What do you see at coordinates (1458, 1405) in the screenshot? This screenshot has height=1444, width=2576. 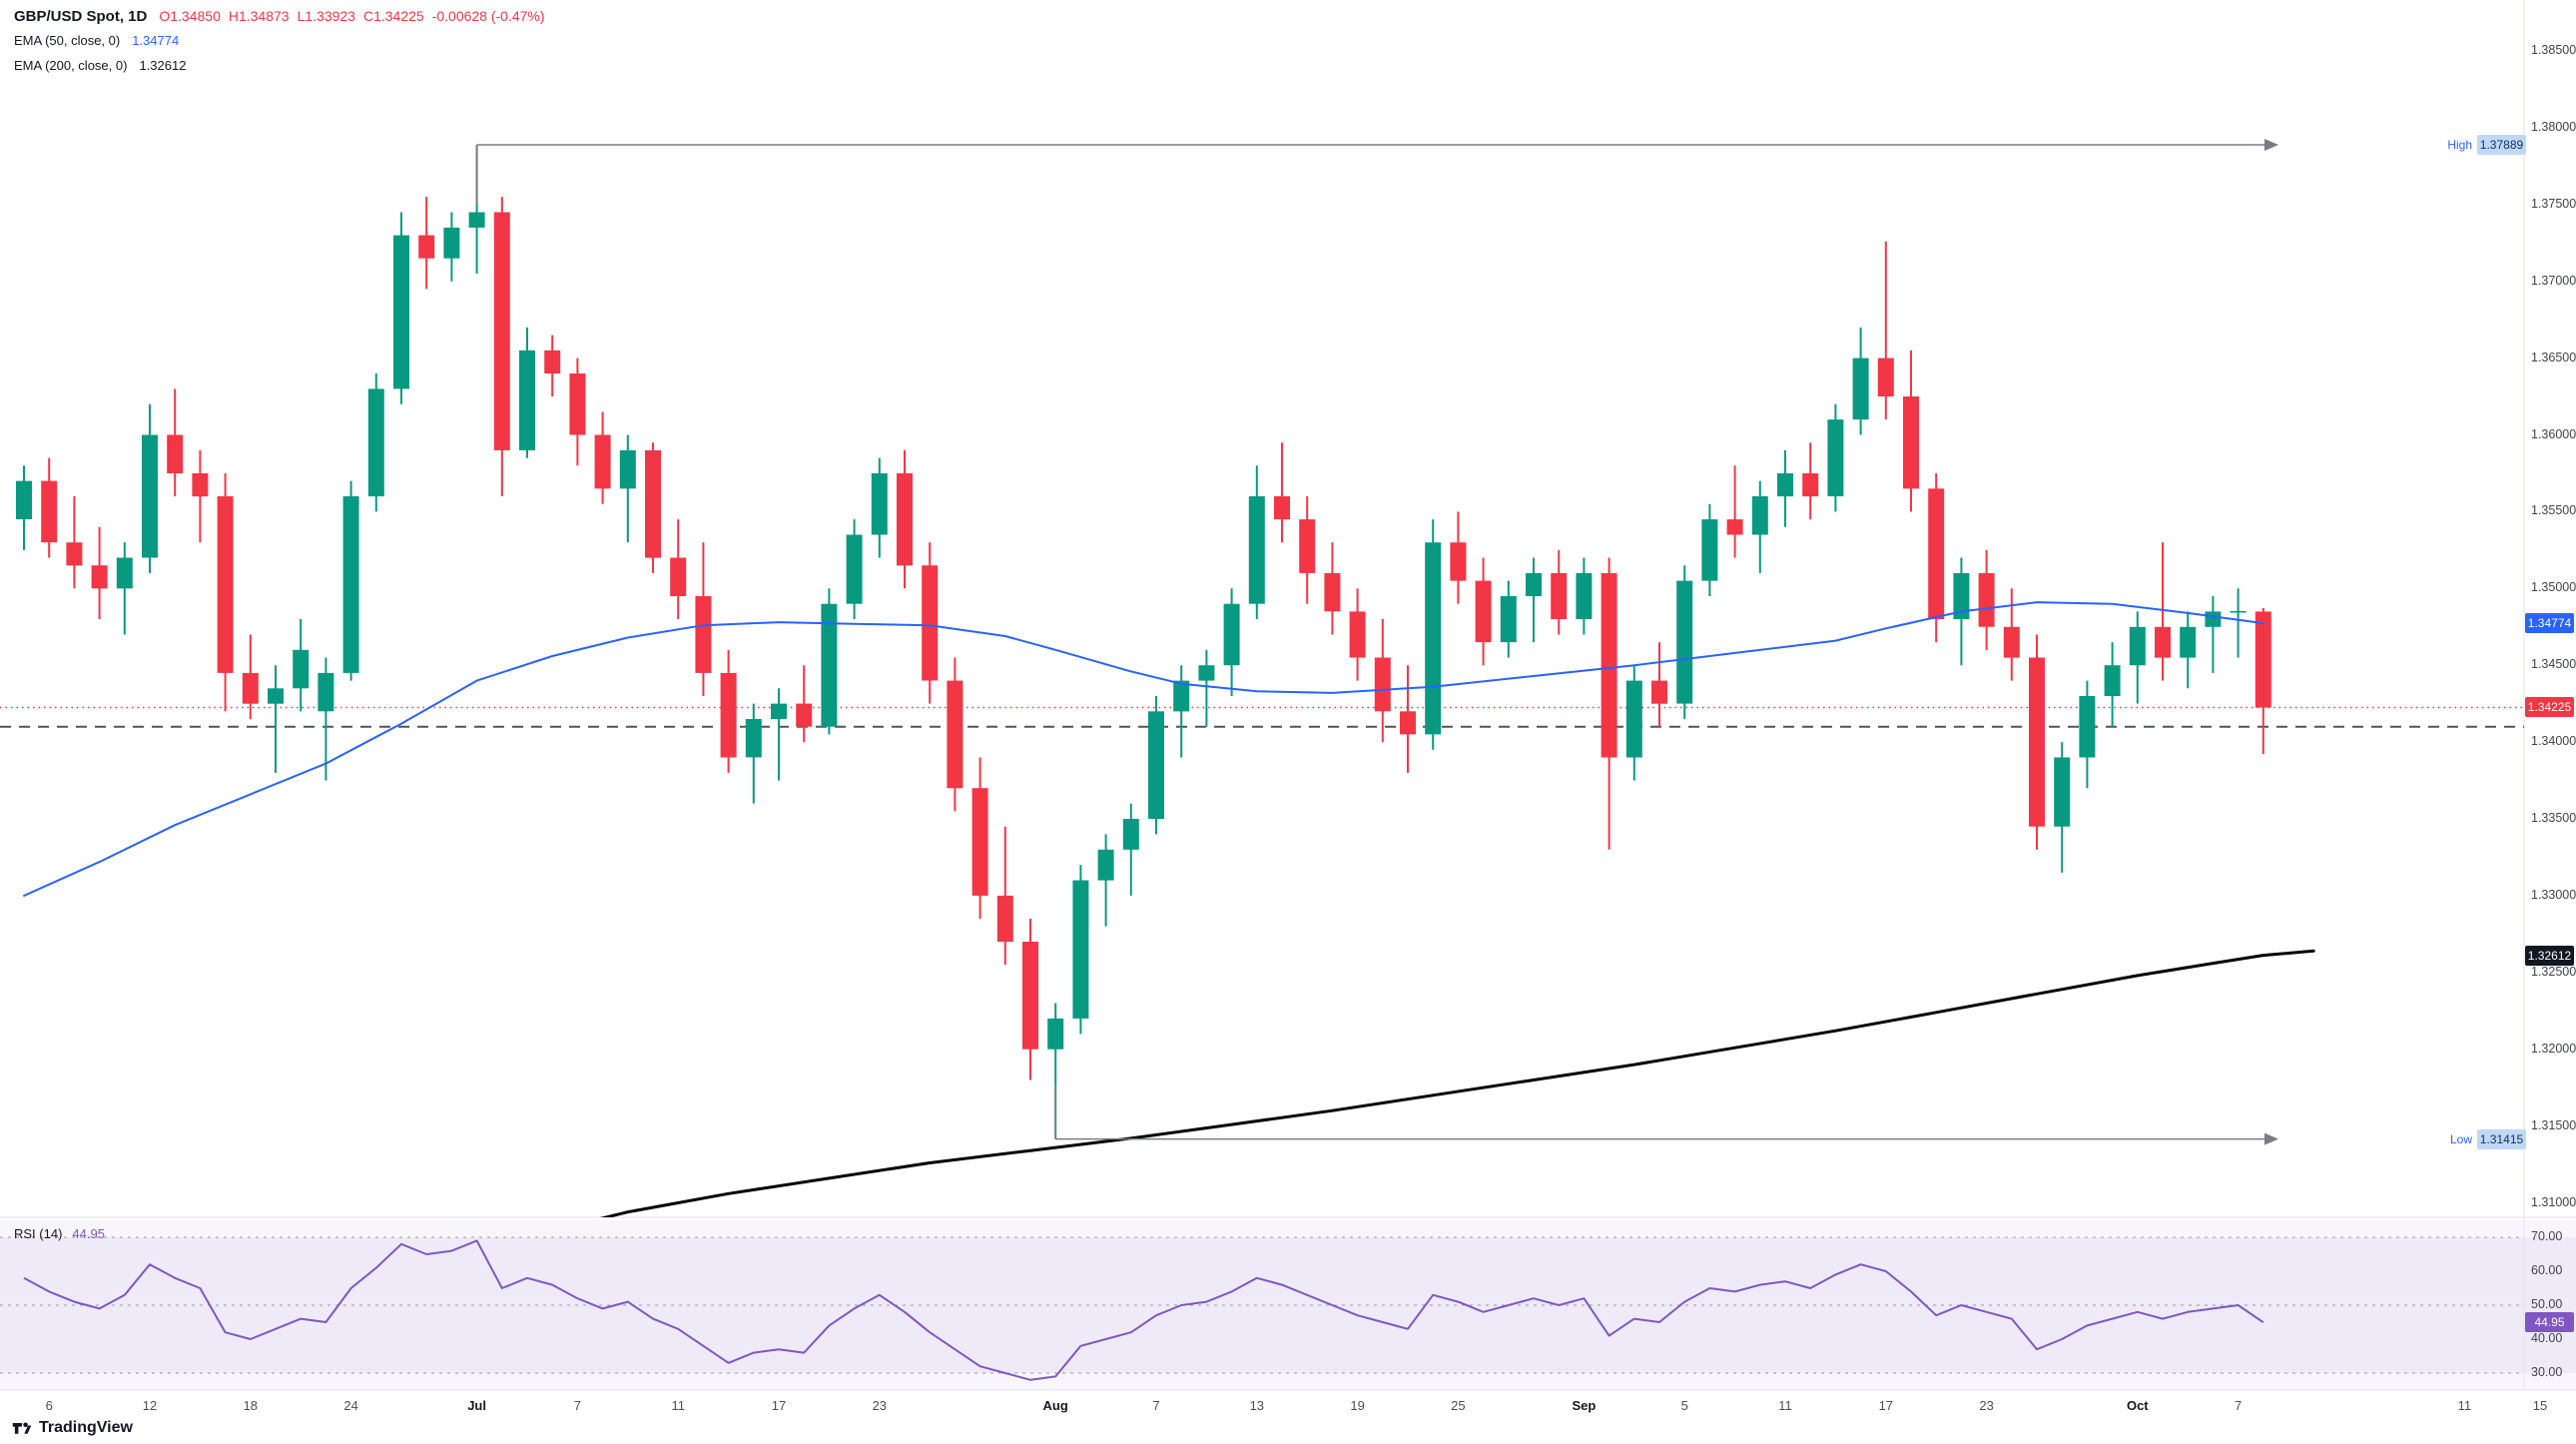 I see `time-axis-label: 25` at bounding box center [1458, 1405].